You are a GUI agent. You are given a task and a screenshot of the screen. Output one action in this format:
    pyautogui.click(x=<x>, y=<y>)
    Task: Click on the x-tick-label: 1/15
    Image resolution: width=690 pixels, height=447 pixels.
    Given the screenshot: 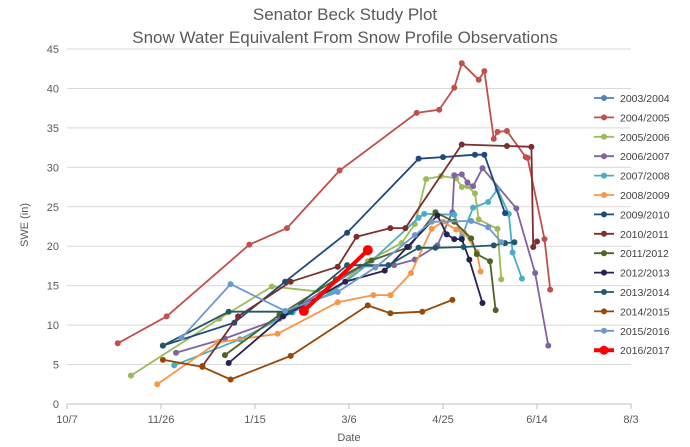 What is the action you would take?
    pyautogui.click(x=254, y=420)
    